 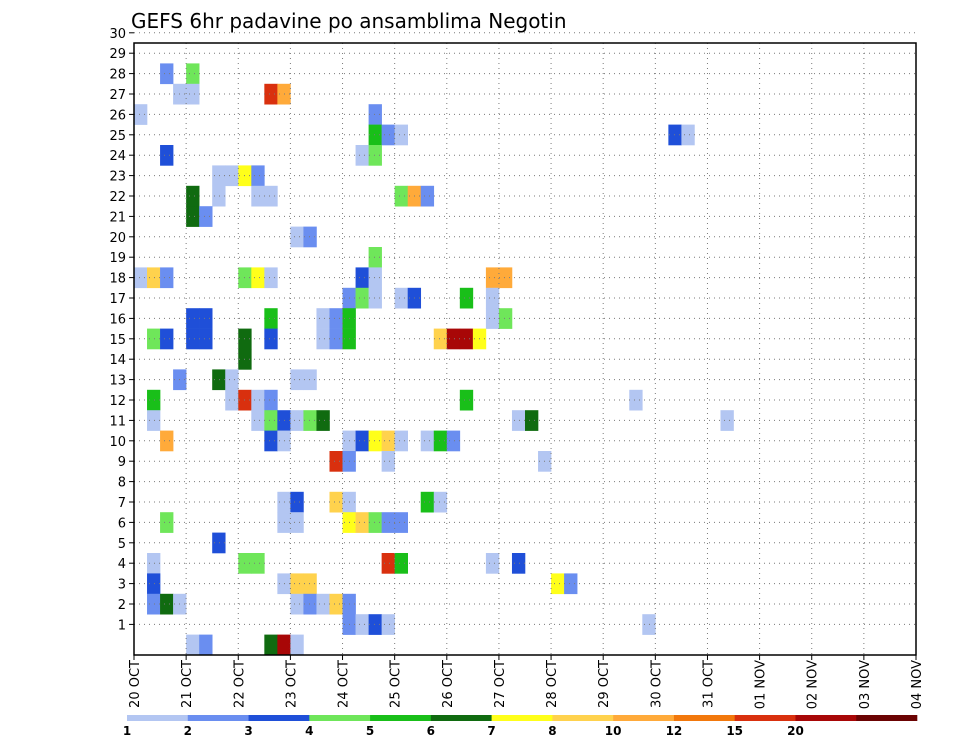 I want to click on y-tick-label: 8, so click(x=122, y=483).